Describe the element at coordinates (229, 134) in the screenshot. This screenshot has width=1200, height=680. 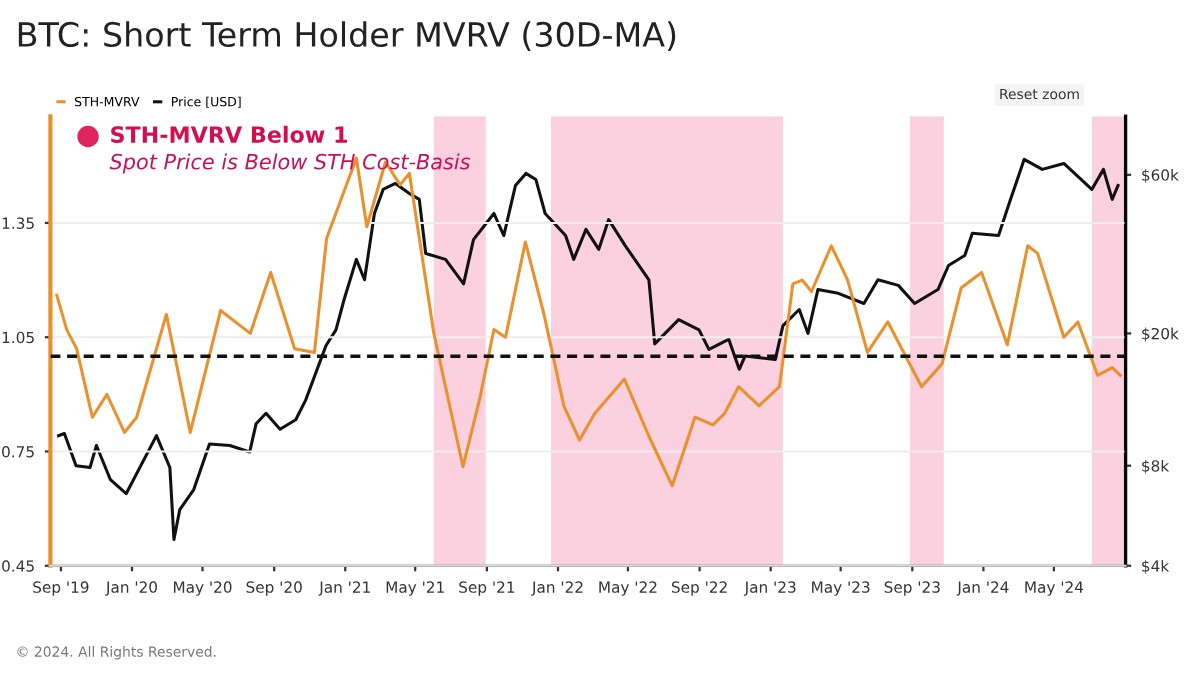
I see `annotation: STH-MVRV Below 1` at that location.